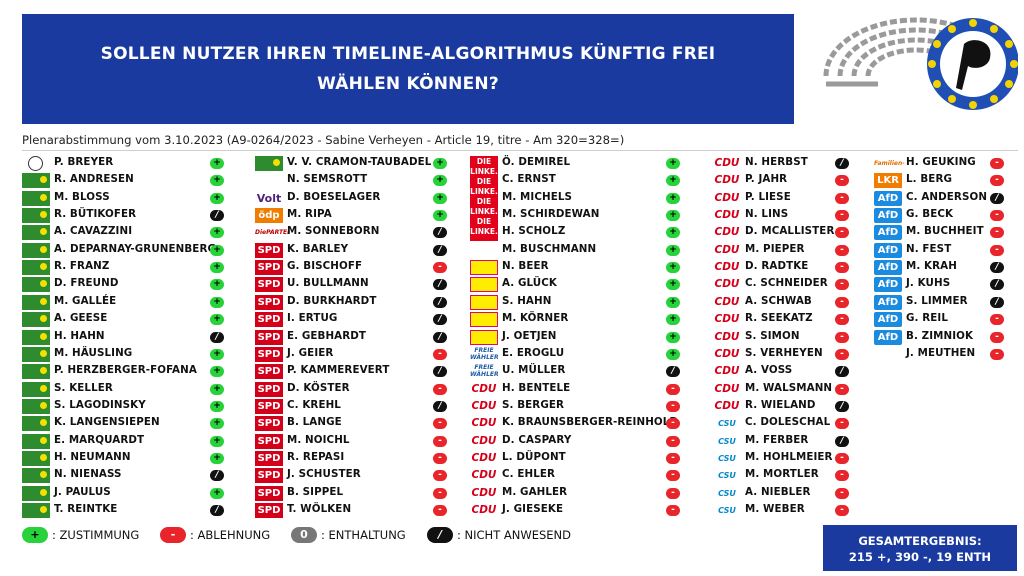 Image resolution: width=1024 pixels, height=576 pixels. Describe the element at coordinates (949, 180) in the screenshot. I see `member-row: LKR L. BERG -` at that location.